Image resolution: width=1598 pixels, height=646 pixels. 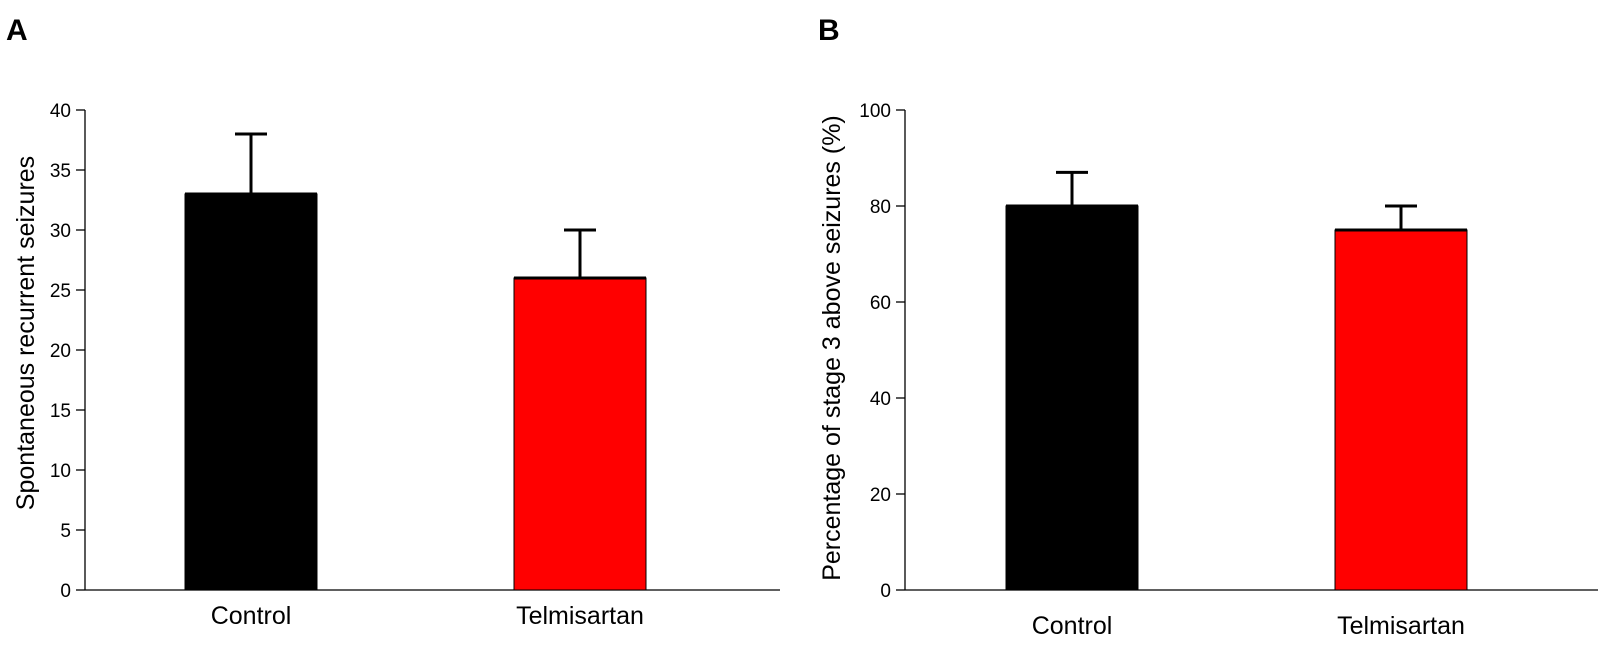 What do you see at coordinates (880, 303) in the screenshot?
I see `panel-b-y-tick-label: 60` at bounding box center [880, 303].